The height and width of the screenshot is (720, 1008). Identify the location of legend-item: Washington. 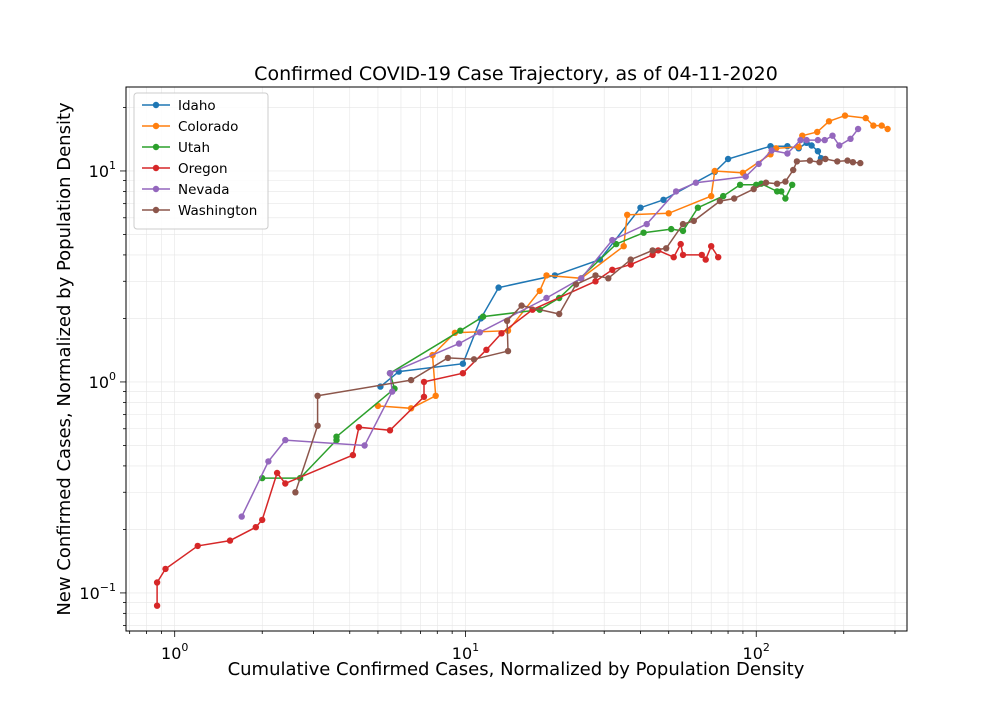
(199, 211).